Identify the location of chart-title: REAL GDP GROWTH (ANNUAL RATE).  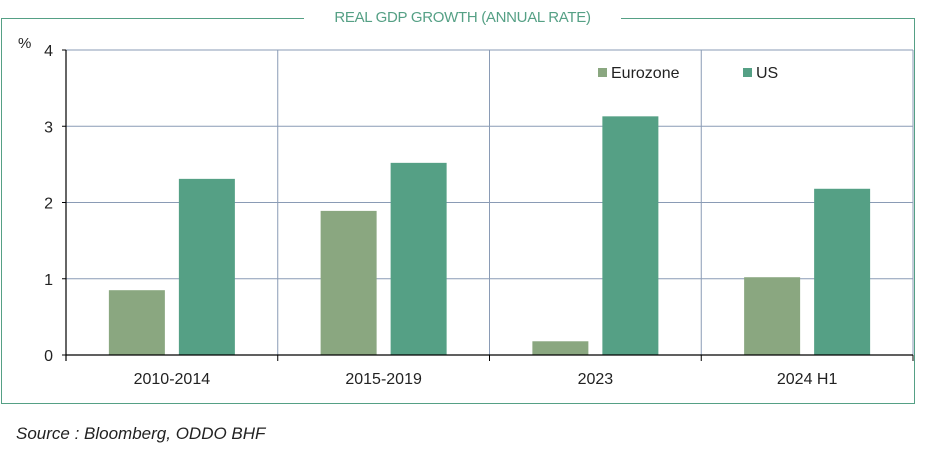
(462, 17).